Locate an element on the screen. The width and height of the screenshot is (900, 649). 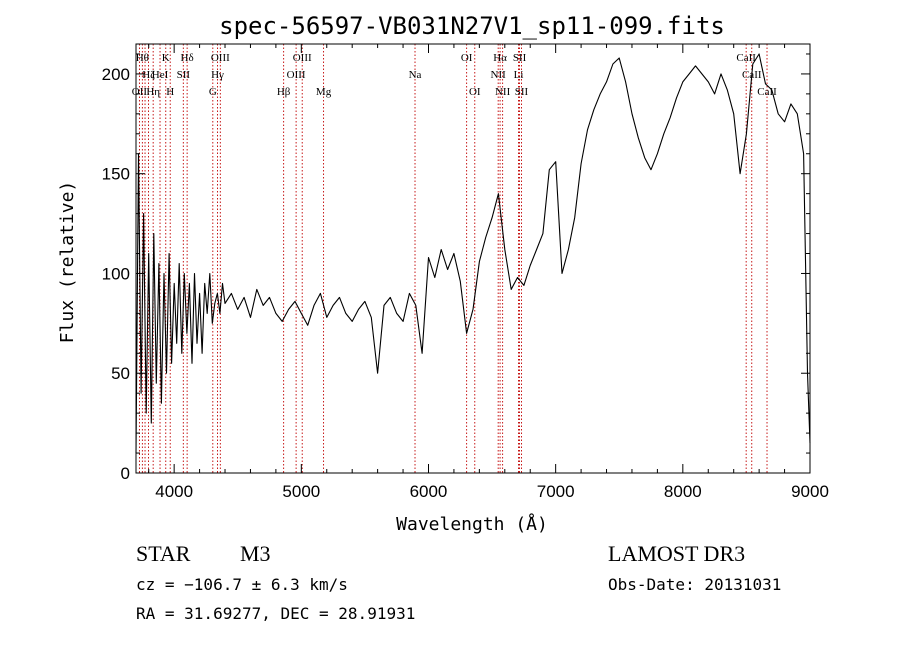
marker-label-hθ: Hθ is located at coordinates (142, 58).